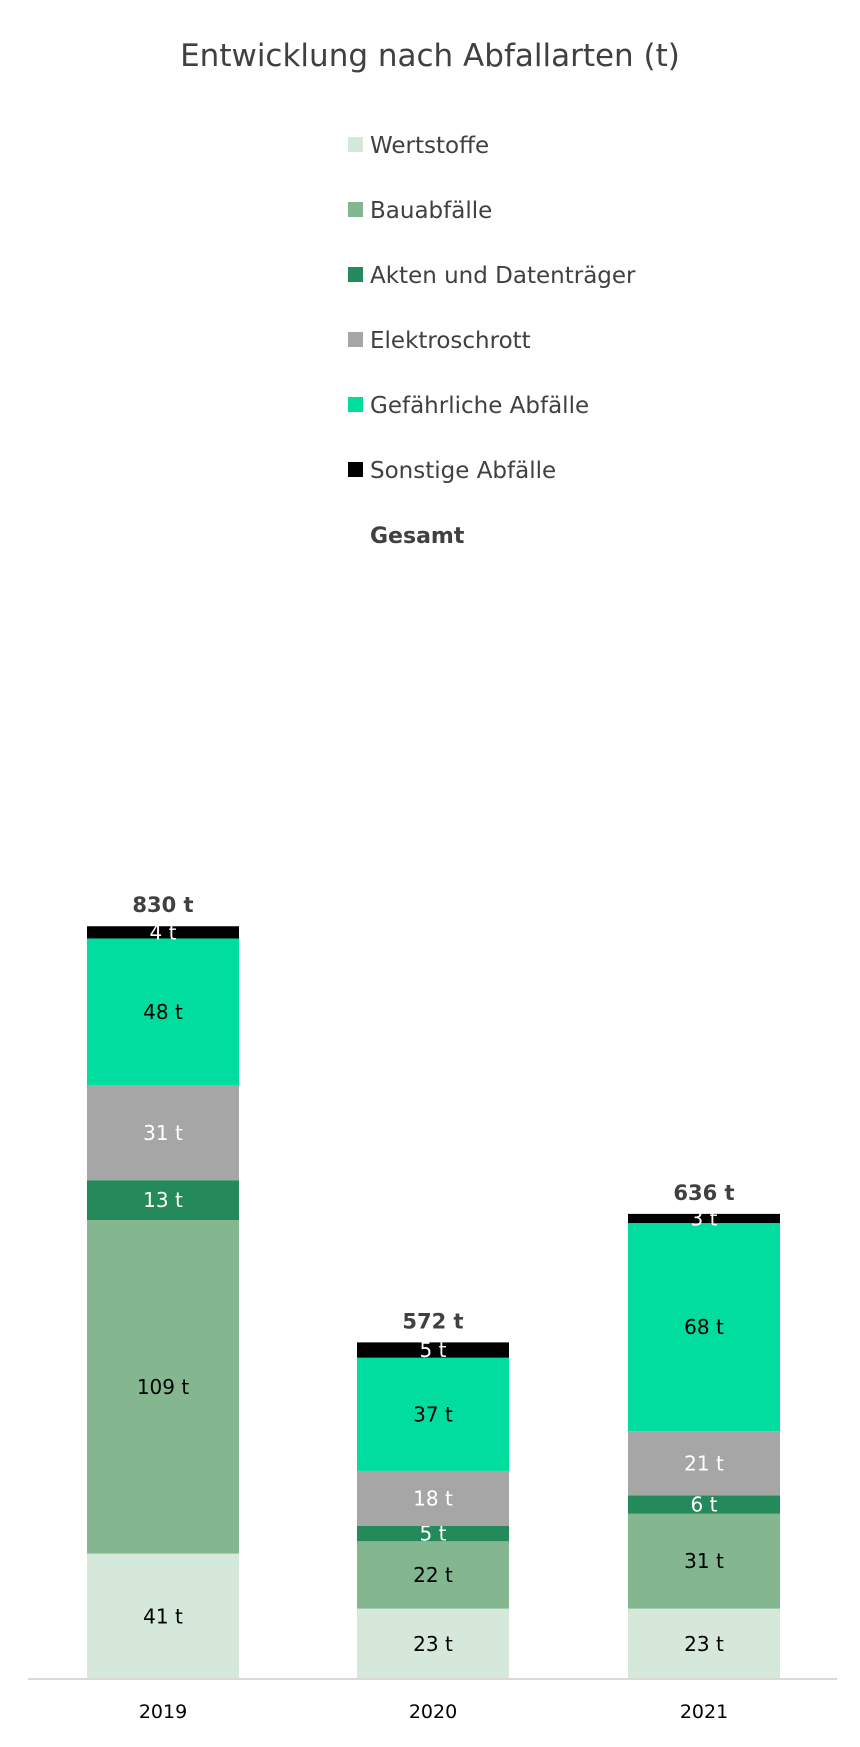  I want to click on data-label: 6 t, so click(704, 1505).